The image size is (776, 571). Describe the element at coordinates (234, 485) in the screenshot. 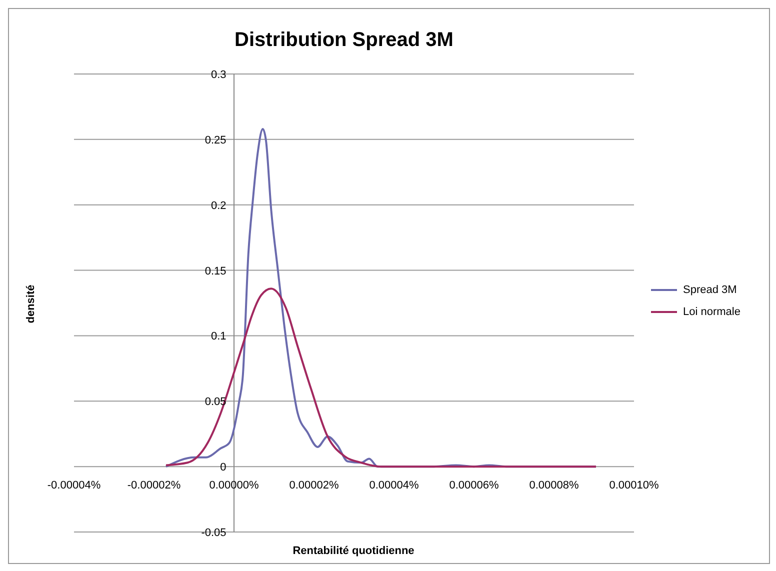

I see `x-tick-label: 0.00000%` at that location.